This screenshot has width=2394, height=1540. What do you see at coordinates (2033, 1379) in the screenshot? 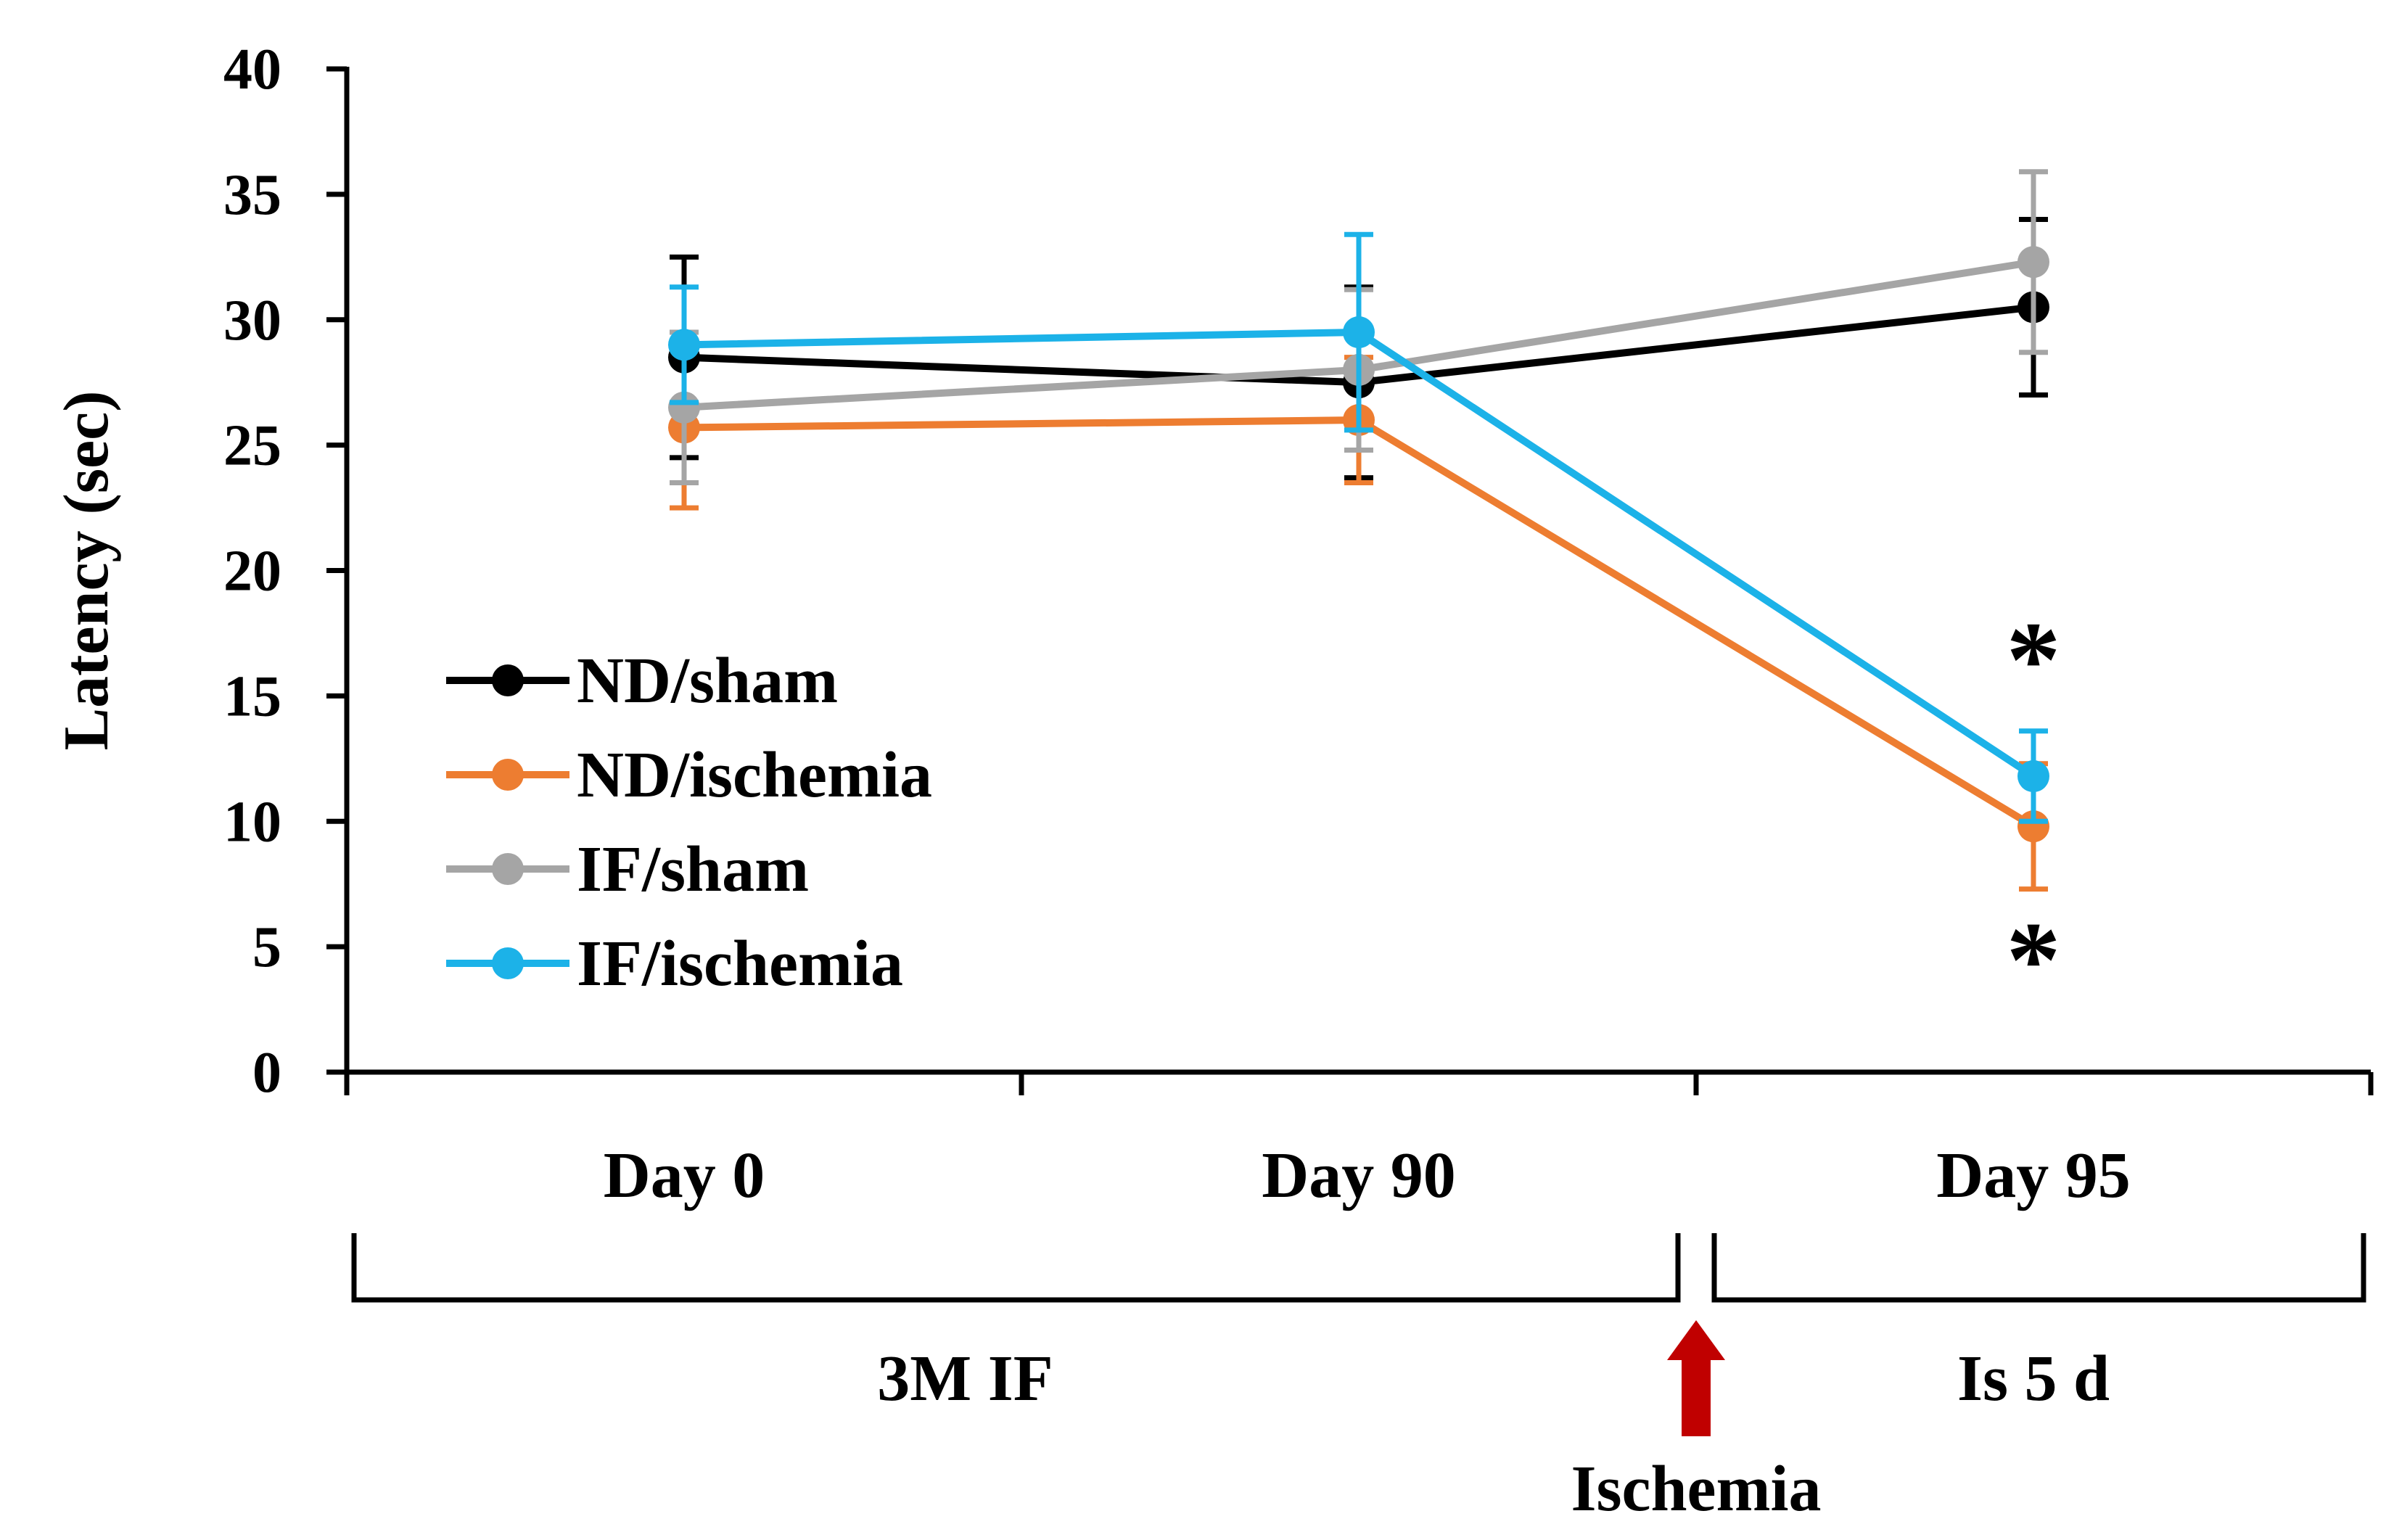
I see `period-label: Is 5 d` at bounding box center [2033, 1379].